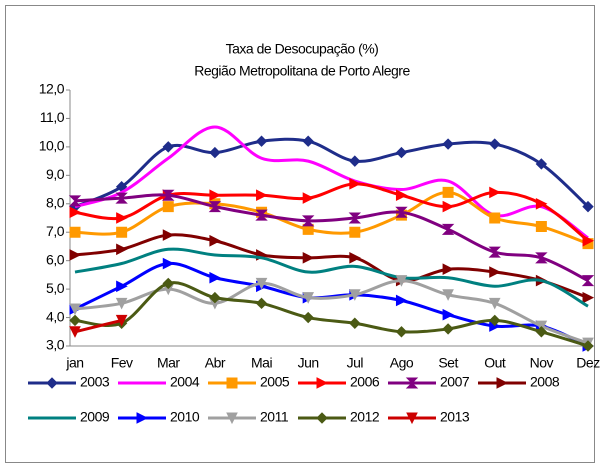 Image resolution: width=600 pixels, height=473 pixels. Describe the element at coordinates (55, 316) in the screenshot. I see `y-tick-label: 4,0` at that location.